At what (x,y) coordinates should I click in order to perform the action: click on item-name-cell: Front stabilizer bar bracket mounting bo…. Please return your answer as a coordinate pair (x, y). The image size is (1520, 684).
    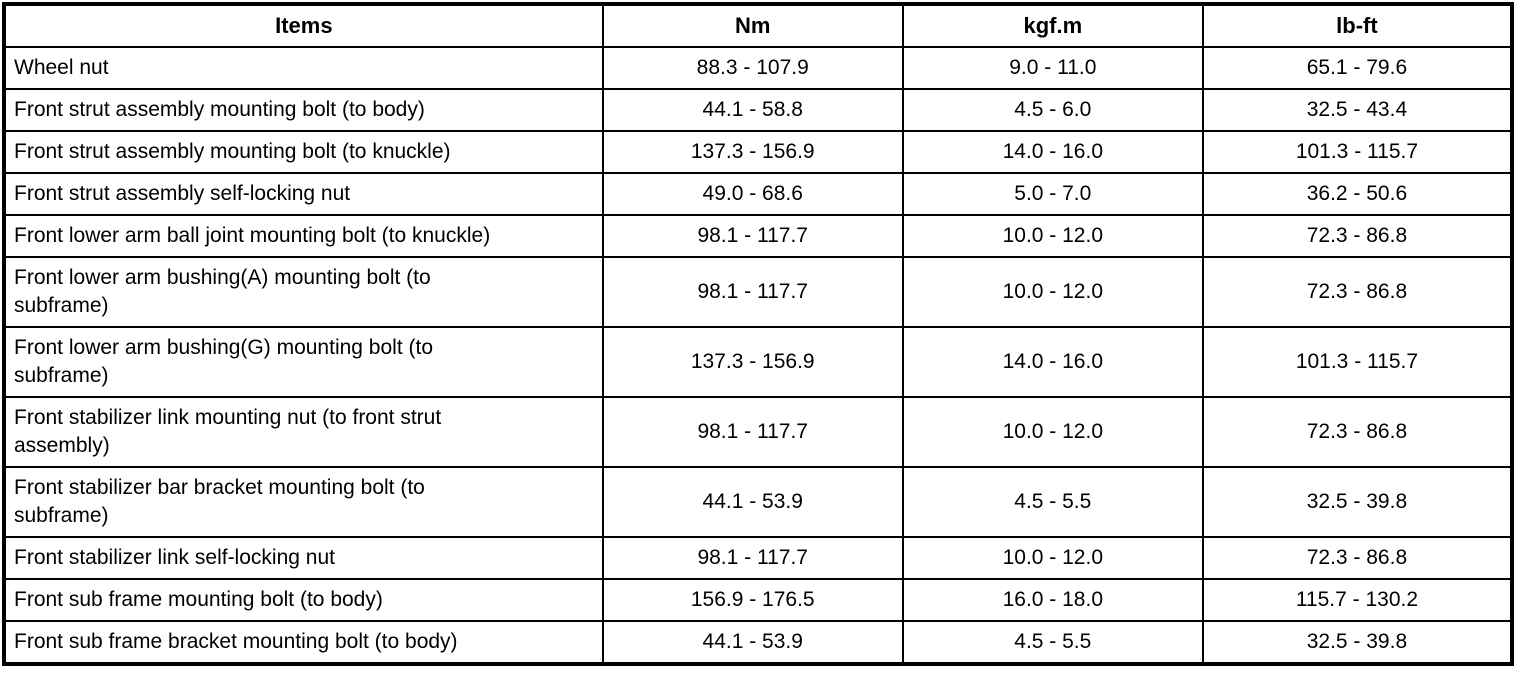
    Looking at the image, I should click on (303, 502).